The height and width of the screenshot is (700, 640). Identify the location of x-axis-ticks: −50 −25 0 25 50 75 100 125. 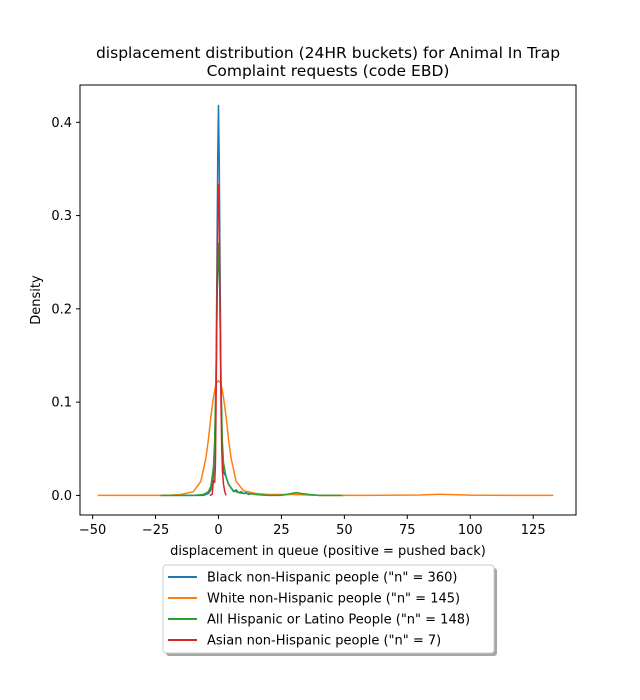
(312, 526).